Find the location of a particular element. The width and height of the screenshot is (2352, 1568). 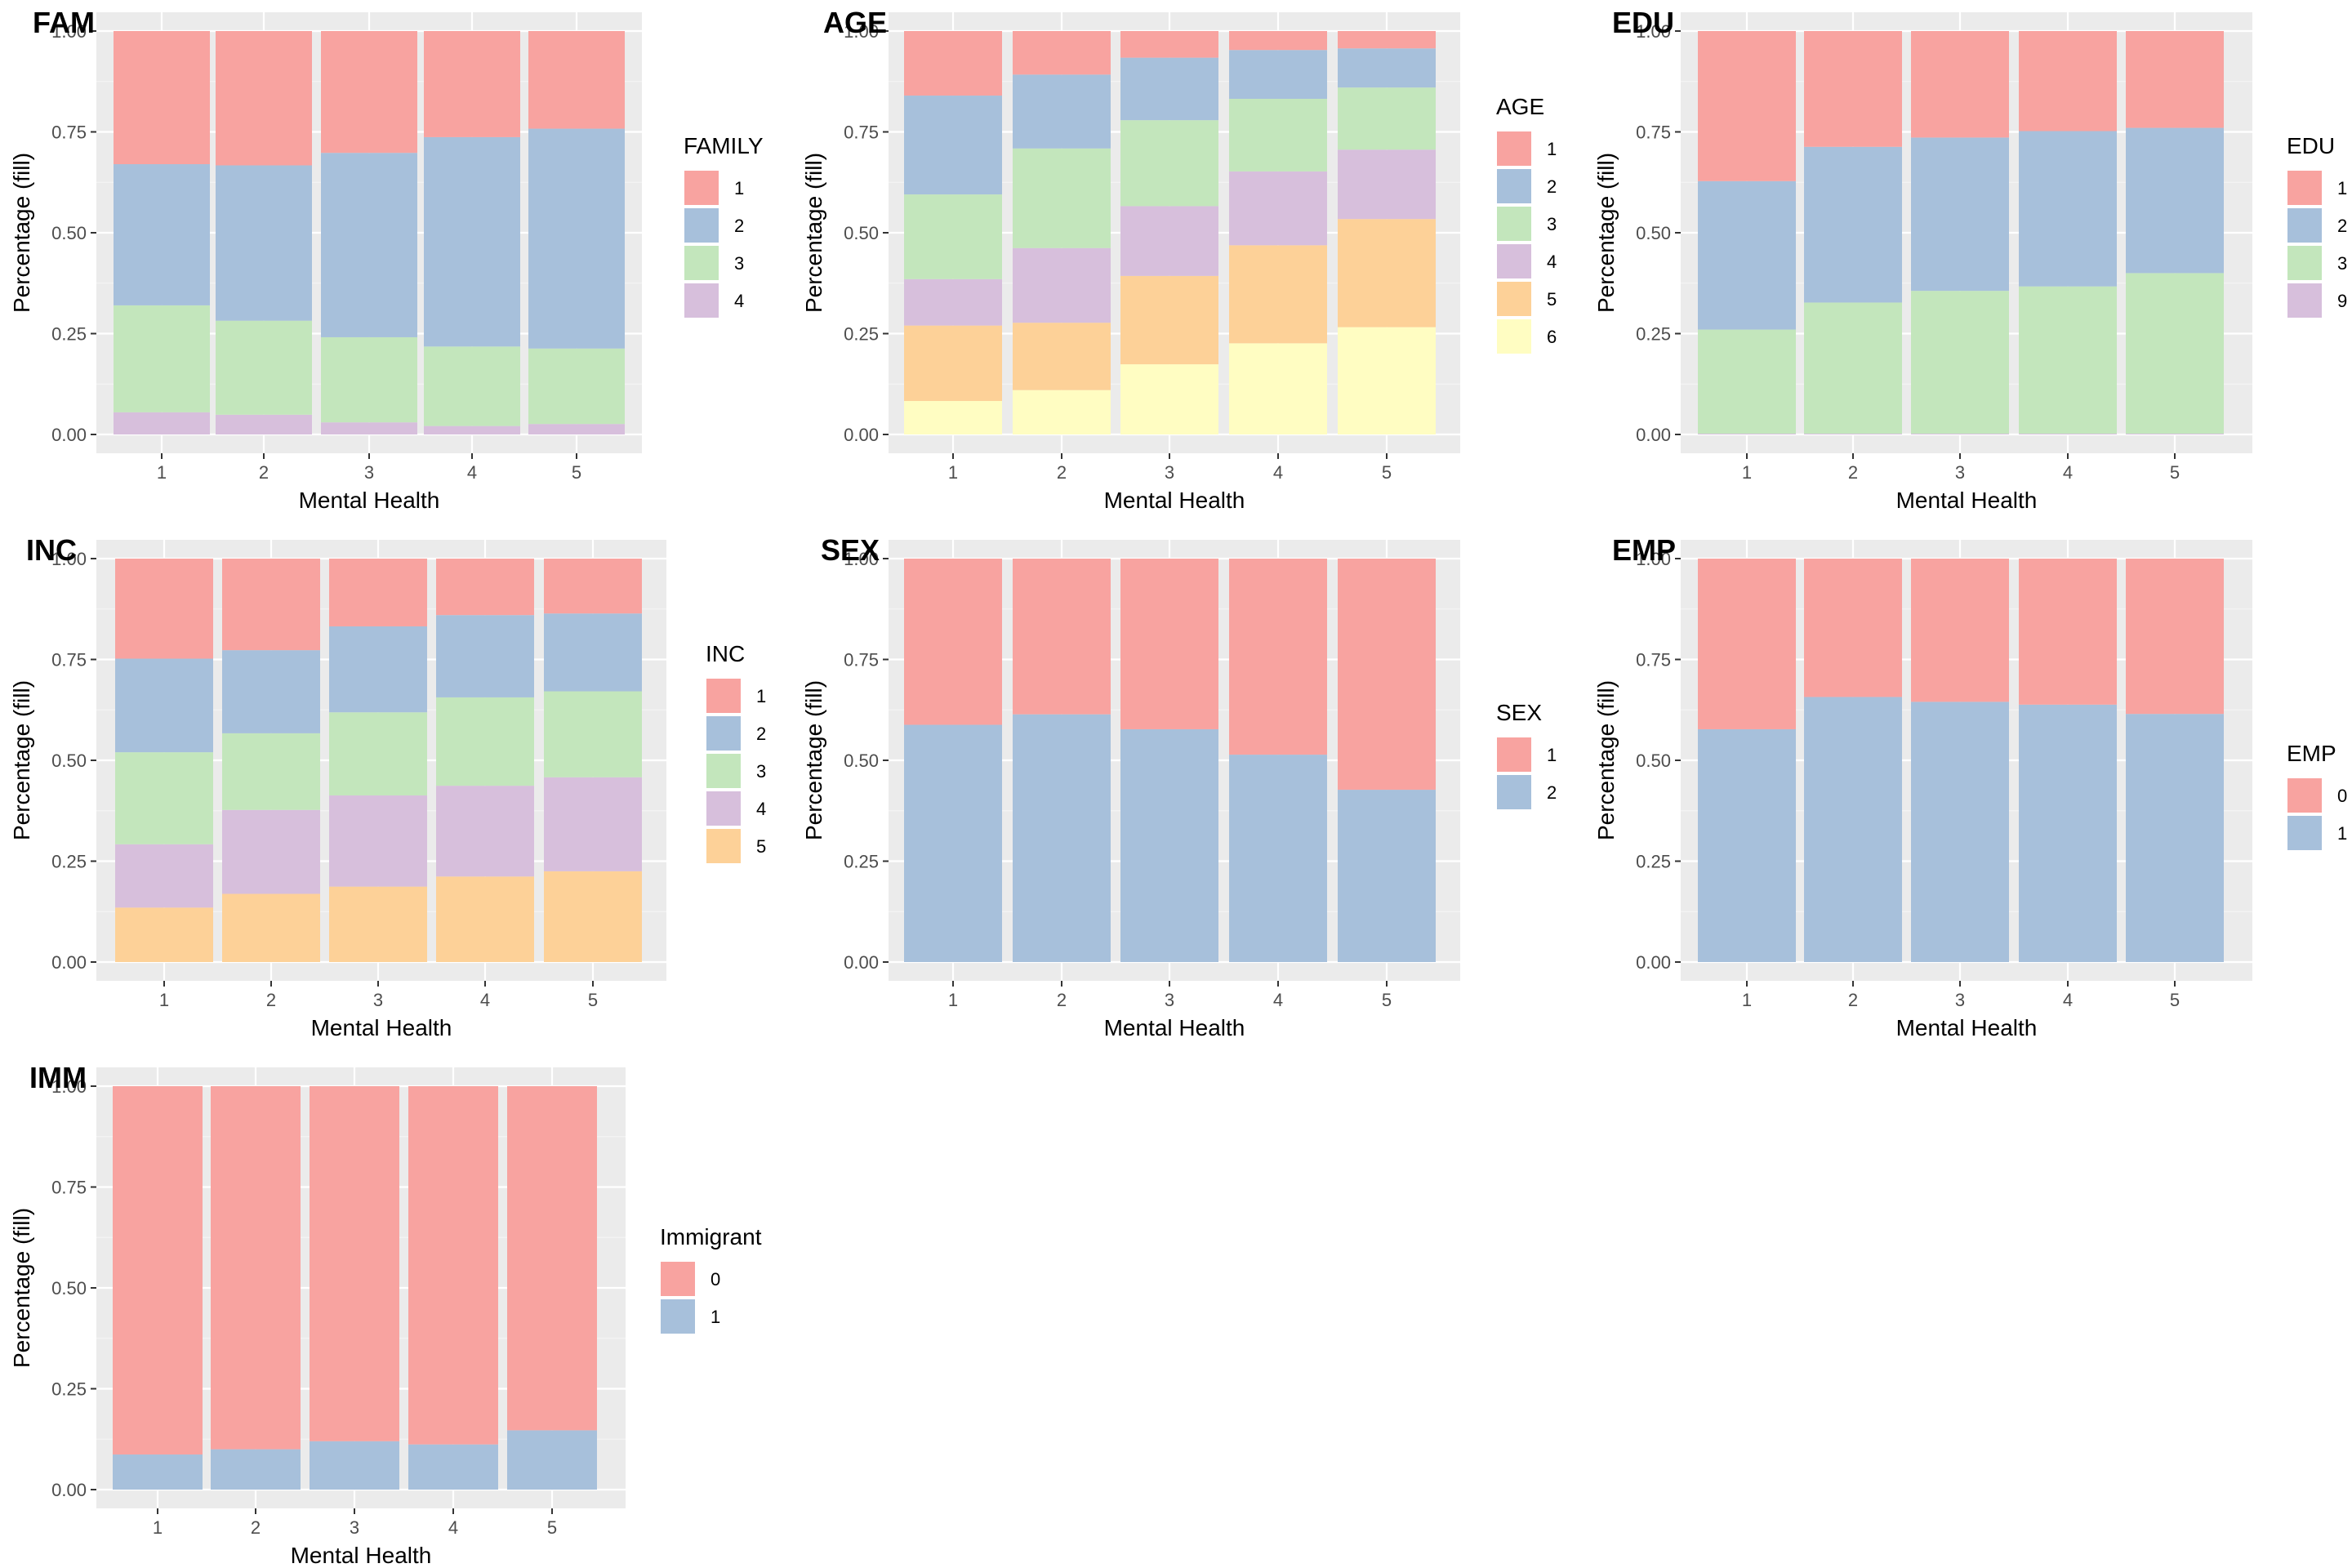

legend-title: FAMILY is located at coordinates (724, 145).